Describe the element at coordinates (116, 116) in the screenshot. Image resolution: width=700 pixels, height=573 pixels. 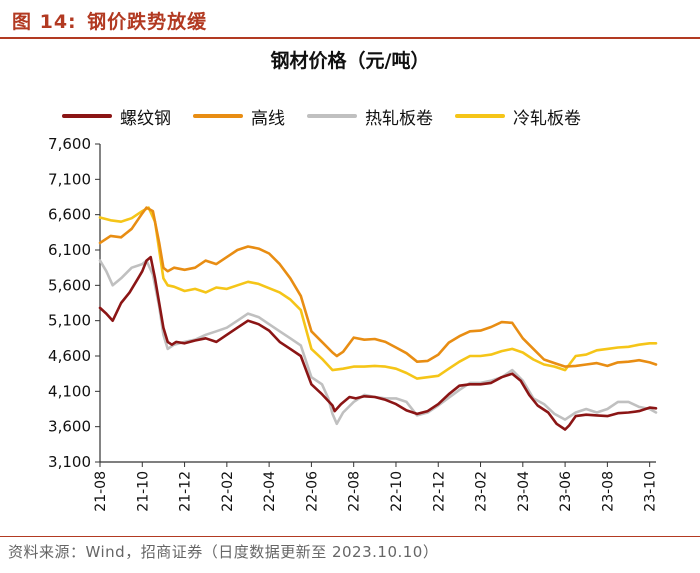
I see `legend-item-rebar: 螺纹钢` at that location.